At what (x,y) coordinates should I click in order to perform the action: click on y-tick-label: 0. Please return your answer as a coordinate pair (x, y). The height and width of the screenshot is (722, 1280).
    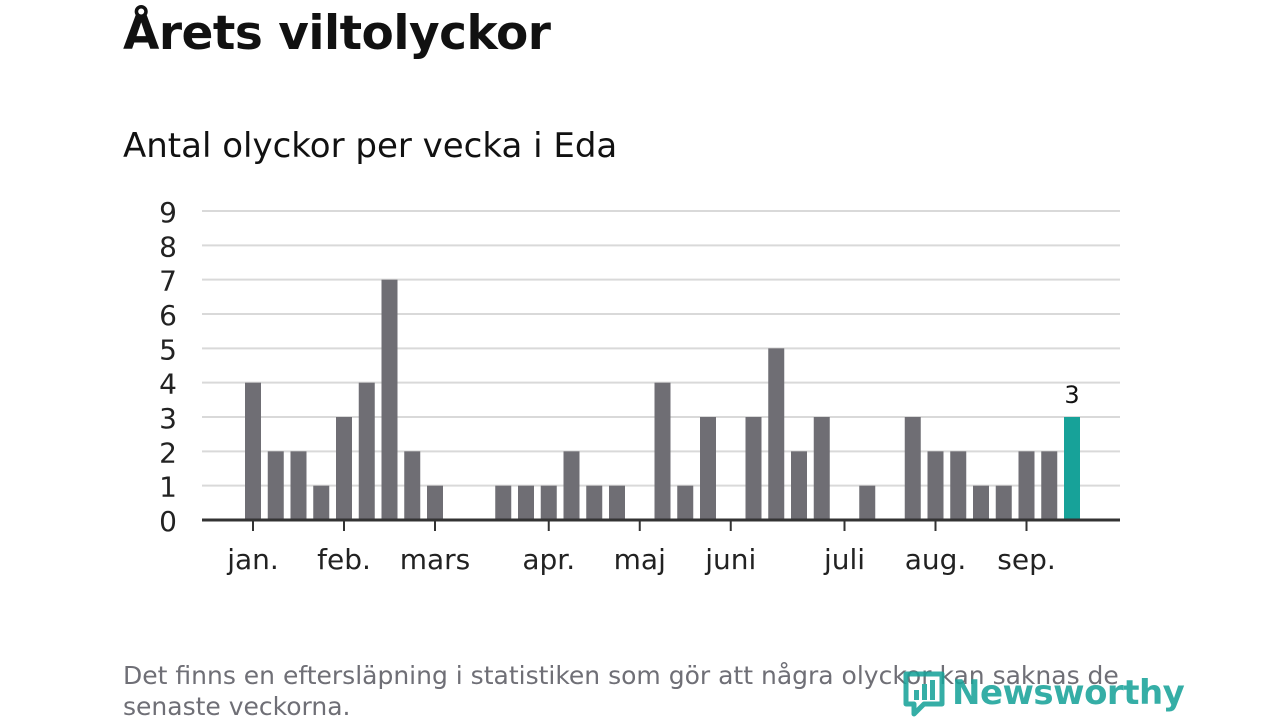
    Looking at the image, I should click on (168, 521).